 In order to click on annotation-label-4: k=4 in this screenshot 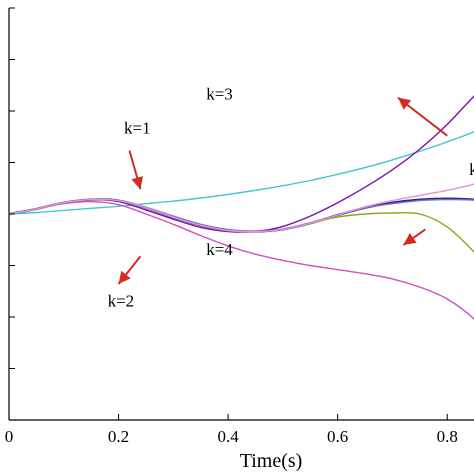, I will do `click(219, 249)`.